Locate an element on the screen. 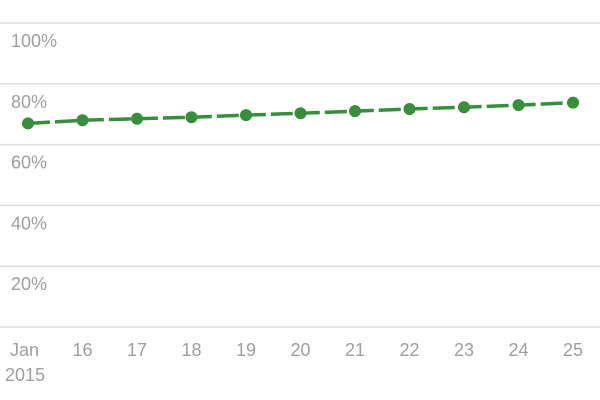 The image size is (600, 400). x-tick-label: 19 is located at coordinates (246, 350).